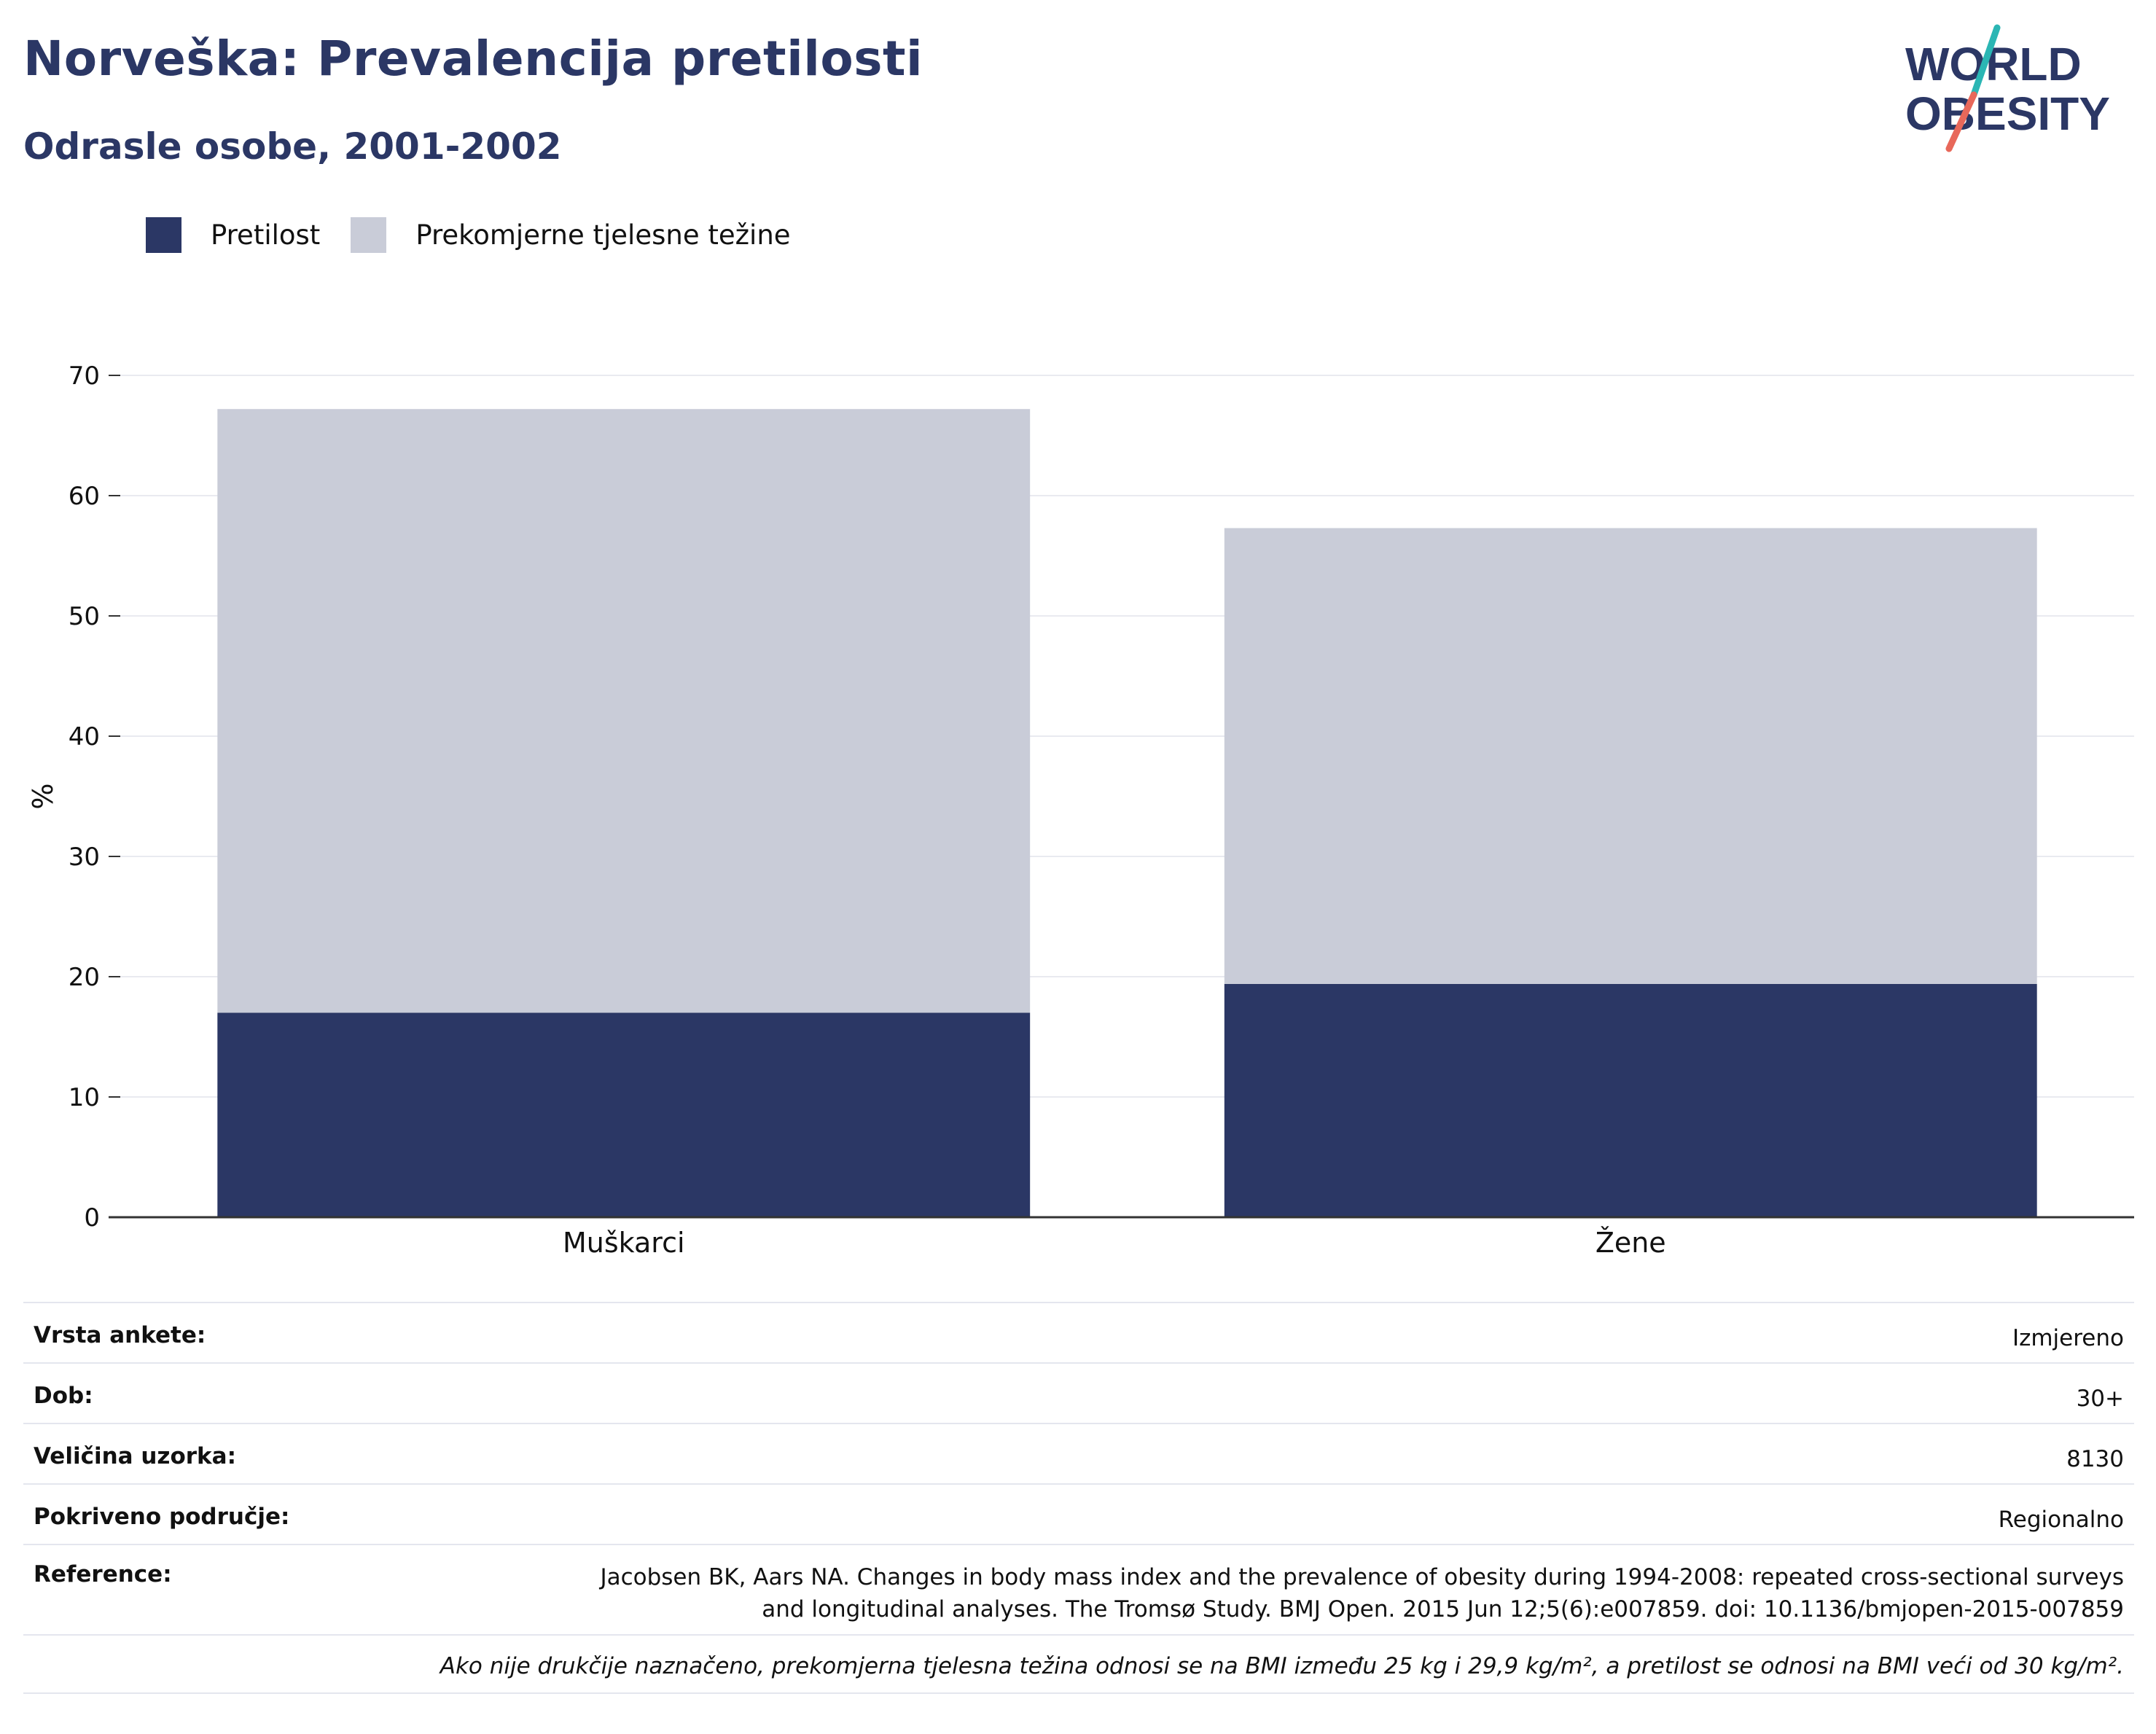 Image resolution: width=2156 pixels, height=1734 pixels. I want to click on logo-slash-bottom, so click(1961, 122).